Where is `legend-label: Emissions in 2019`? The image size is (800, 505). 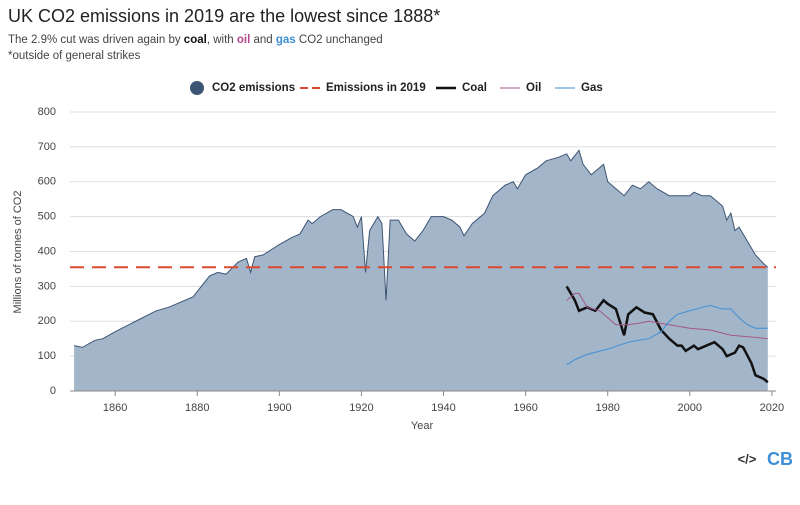 legend-label: Emissions in 2019 is located at coordinates (376, 88).